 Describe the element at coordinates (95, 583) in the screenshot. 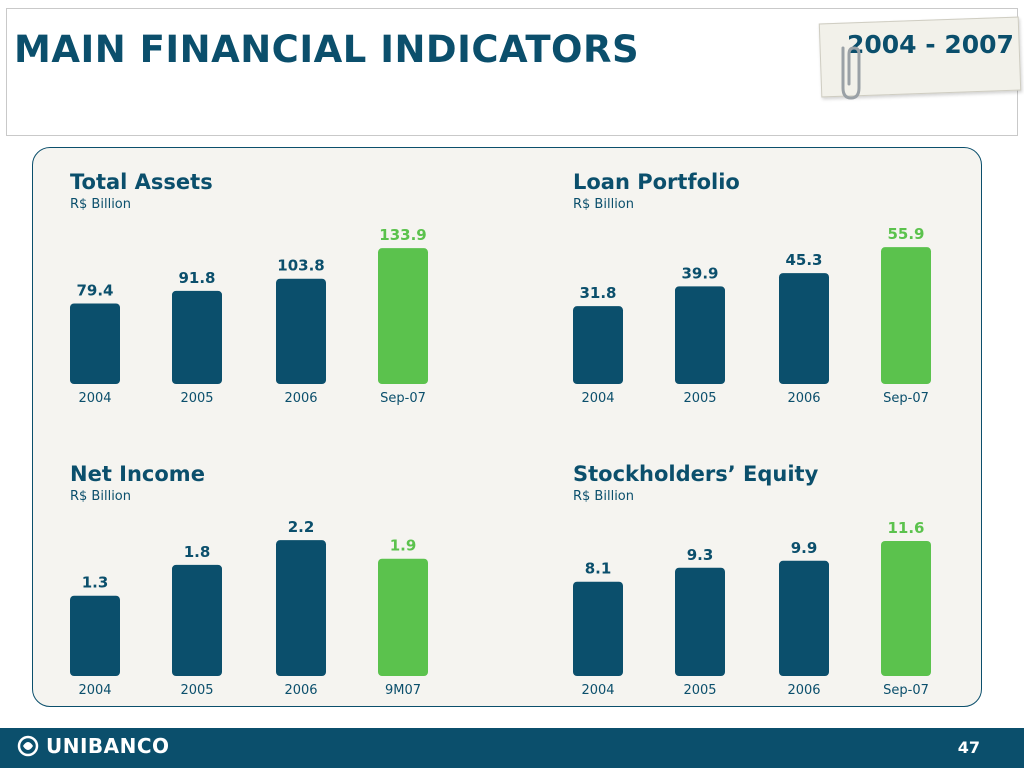

I see `value-label: 1.3` at that location.